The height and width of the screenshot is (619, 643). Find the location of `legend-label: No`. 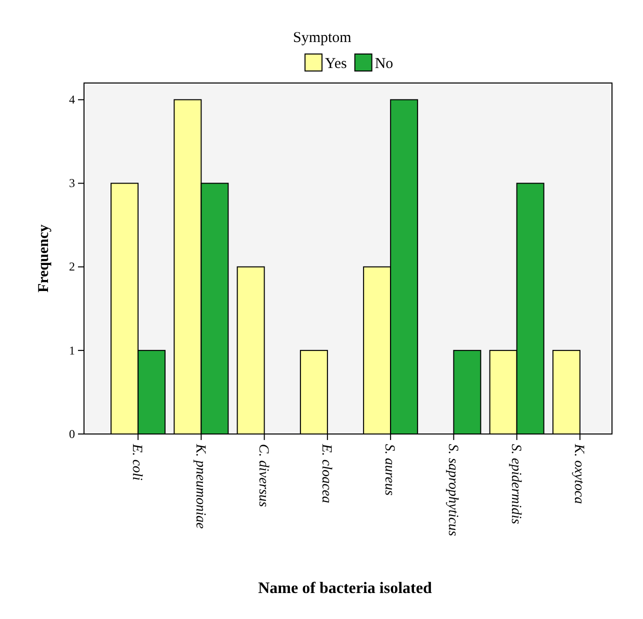

legend-label: No is located at coordinates (384, 64).